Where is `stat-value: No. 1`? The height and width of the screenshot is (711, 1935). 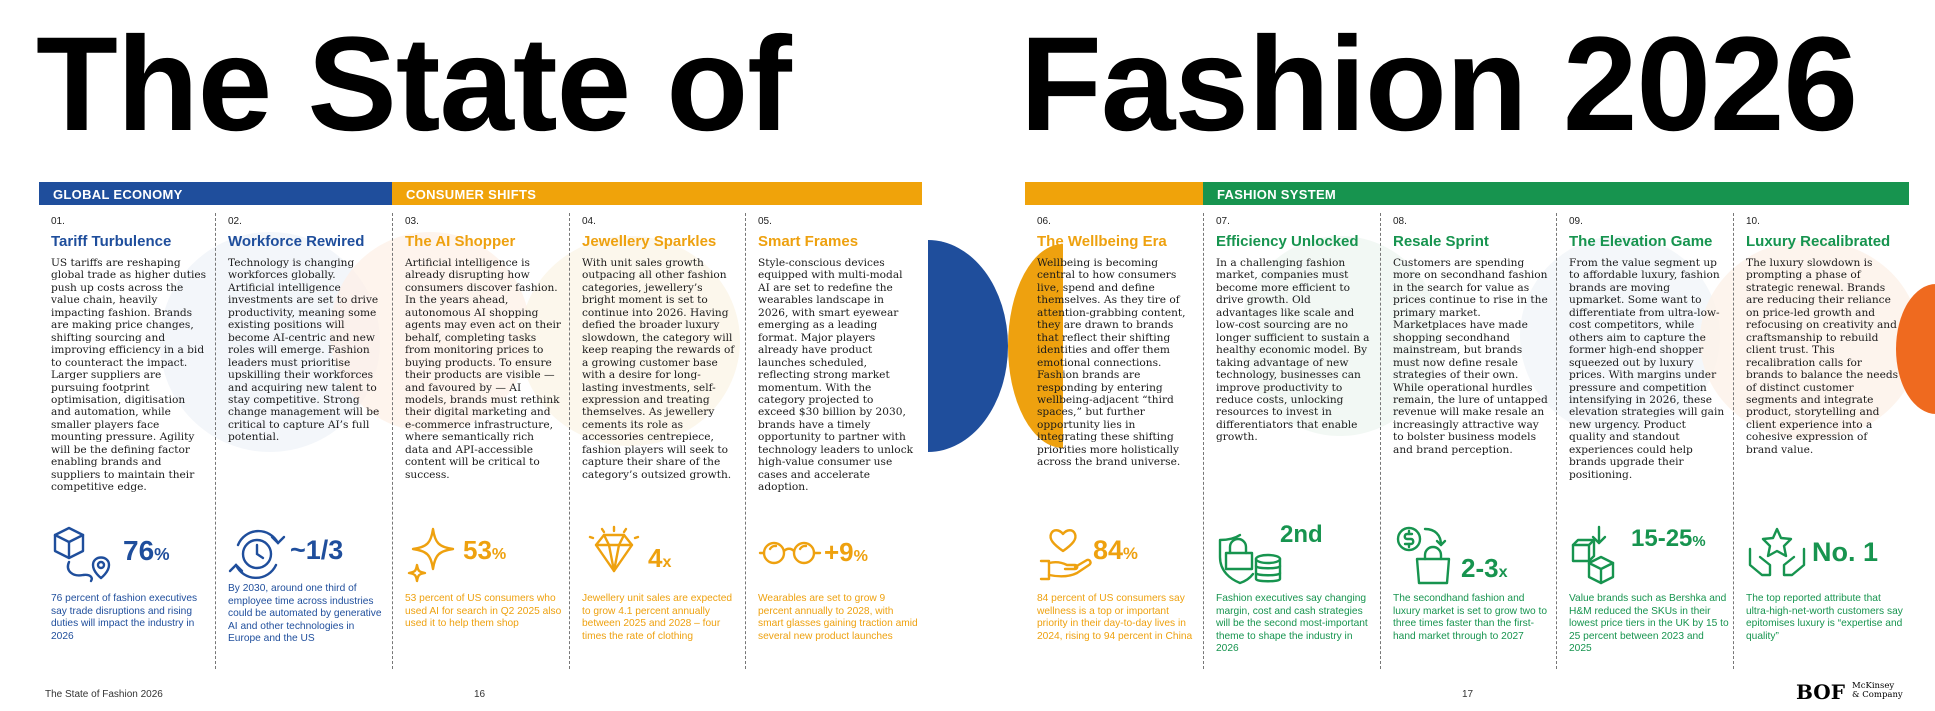
stat-value: No. 1 is located at coordinates (1845, 552).